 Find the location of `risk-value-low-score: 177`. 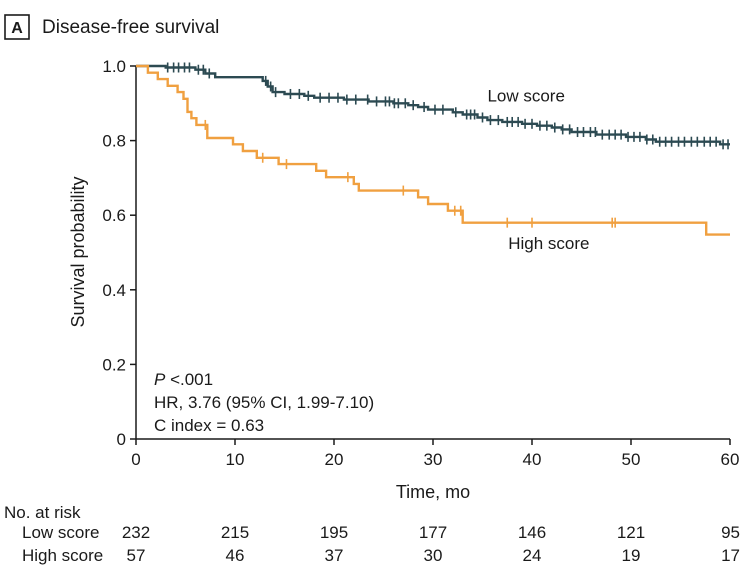

risk-value-low-score: 177 is located at coordinates (433, 532).